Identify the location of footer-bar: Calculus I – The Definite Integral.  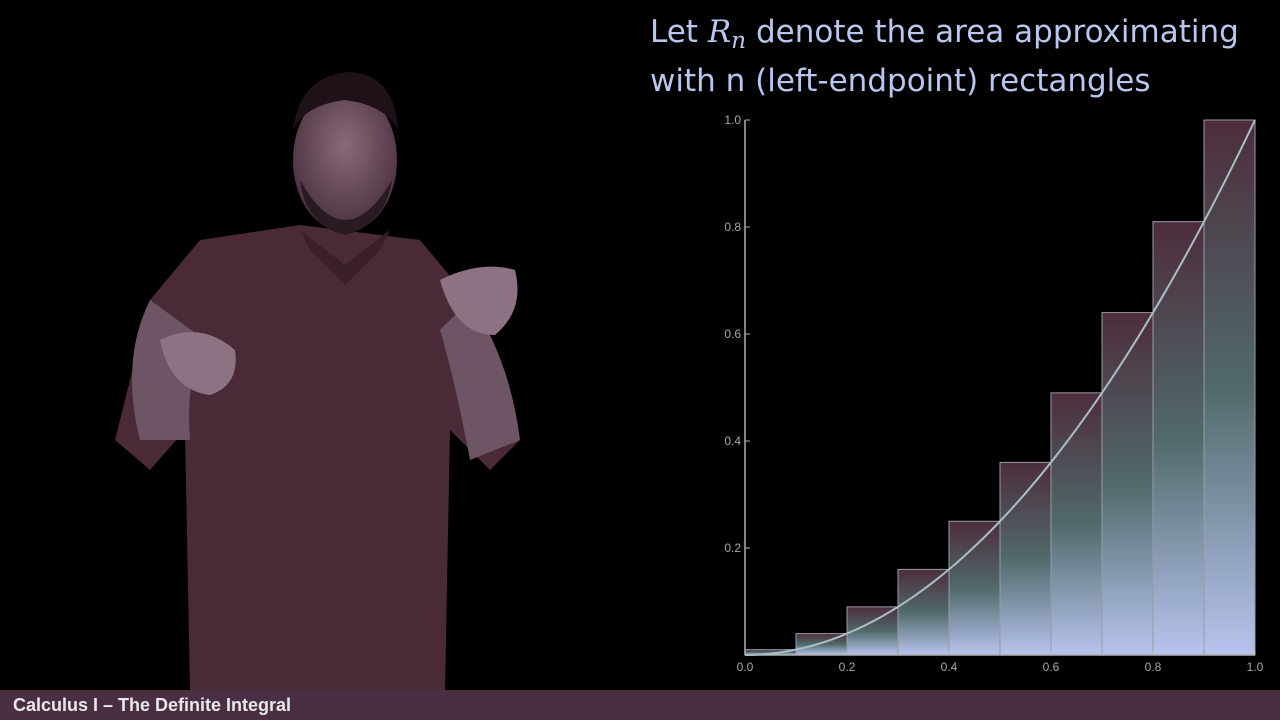
(640, 705).